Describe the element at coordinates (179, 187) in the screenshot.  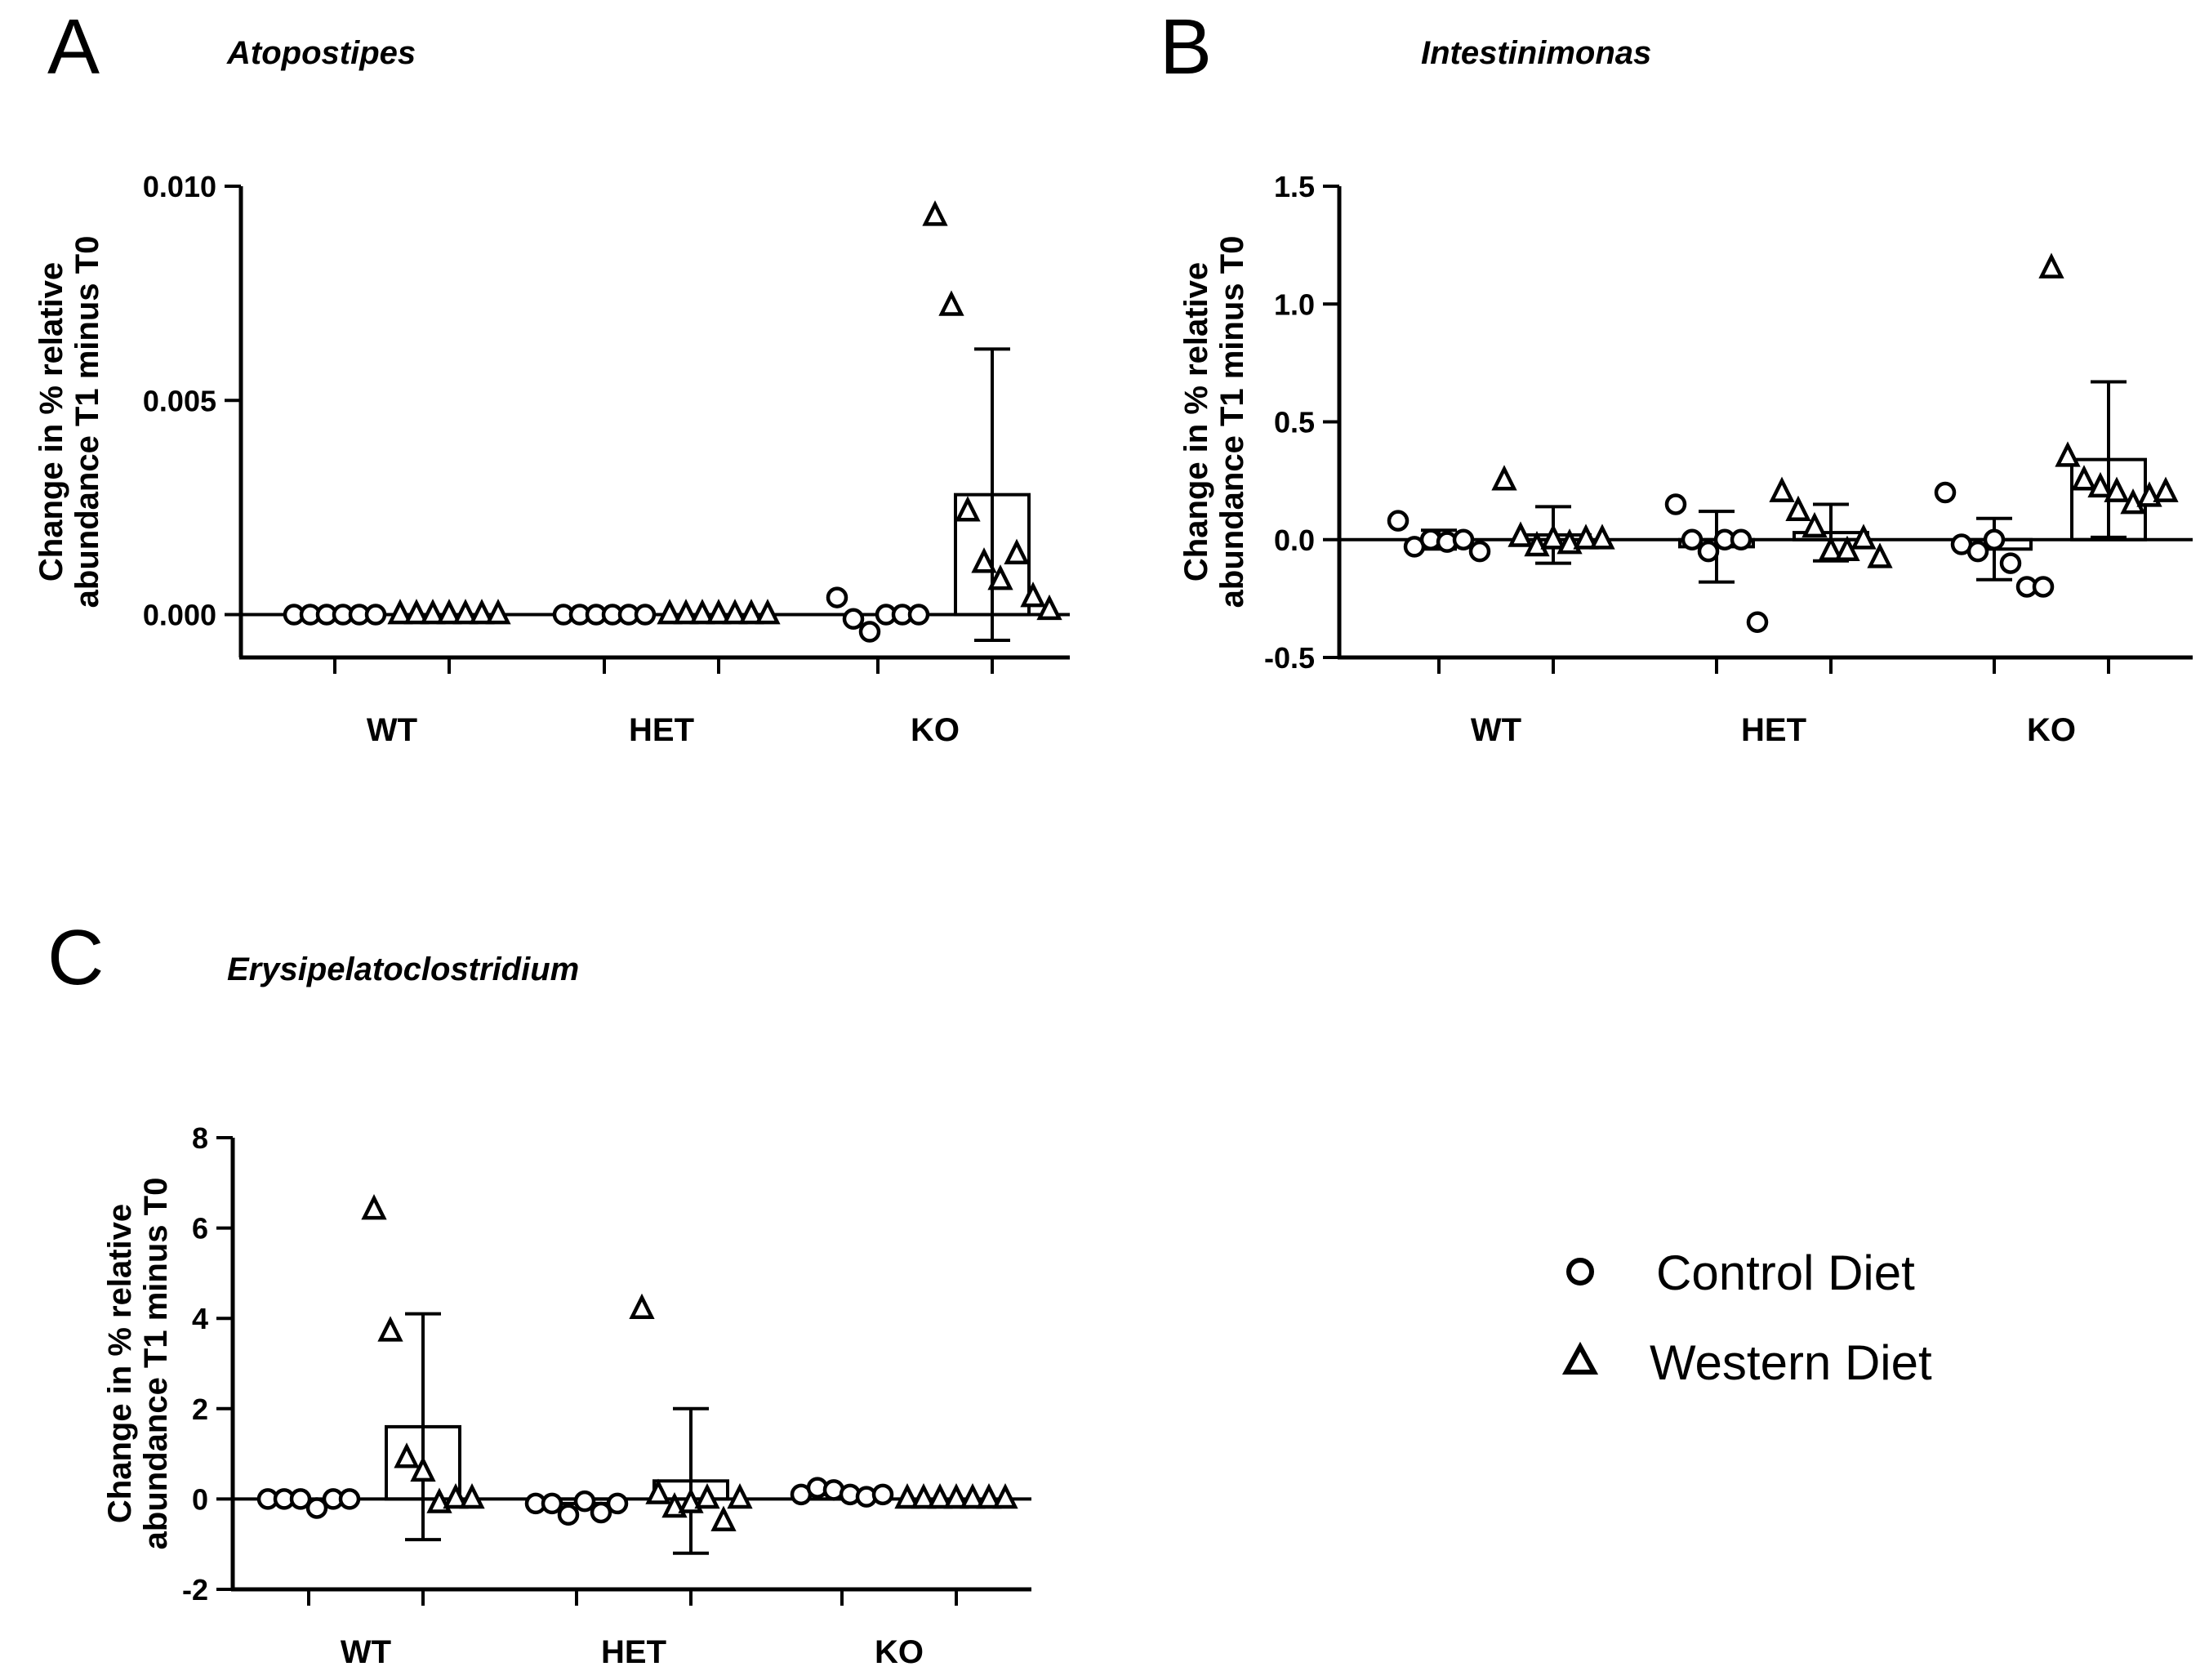
I see `y-tick-label: 0.010` at that location.